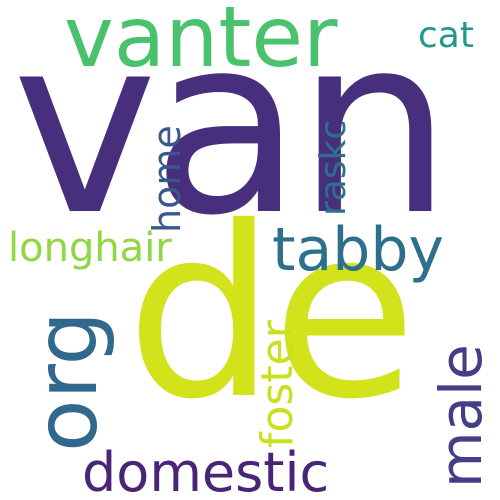 This screenshot has width=500, height=500. What do you see at coordinates (167, 179) in the screenshot?
I see `word-home: home` at bounding box center [167, 179].